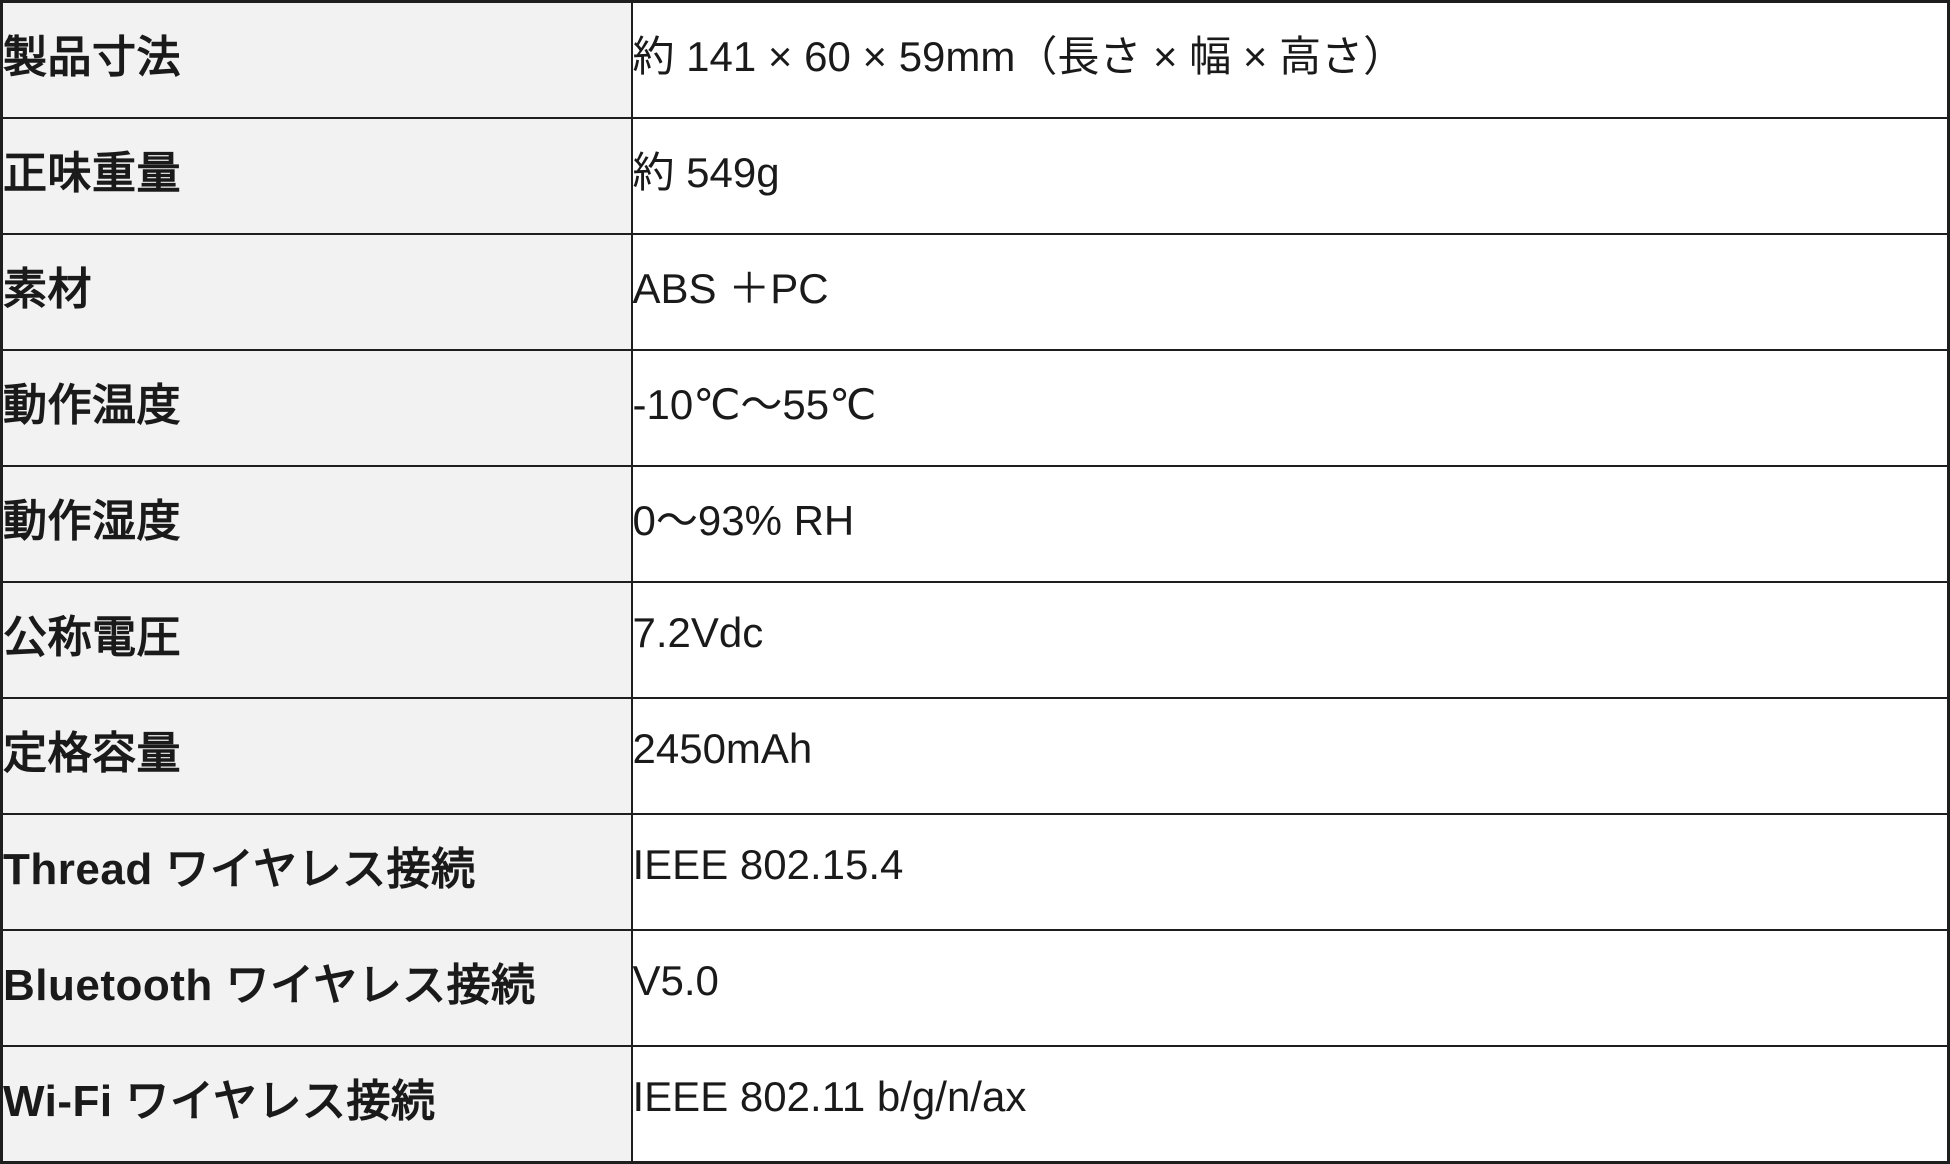  What do you see at coordinates (316, 639) in the screenshot?
I see `spec-label-nominal-voltage: 公称電圧` at bounding box center [316, 639].